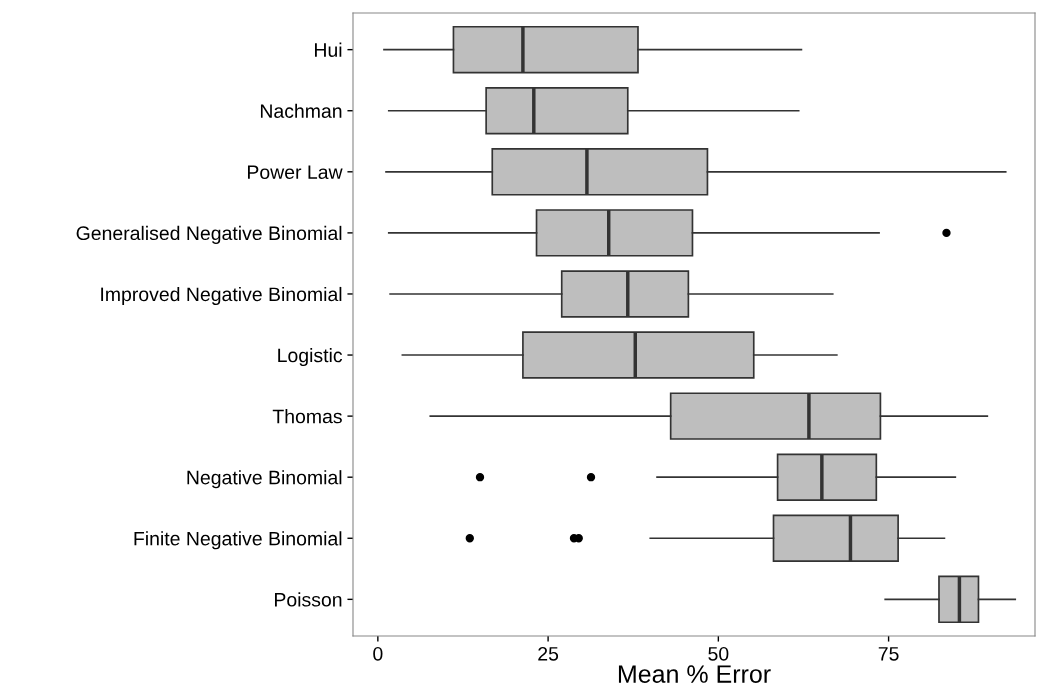  What do you see at coordinates (264, 479) in the screenshot?
I see `y-tick-label: Negative Binomial` at bounding box center [264, 479].